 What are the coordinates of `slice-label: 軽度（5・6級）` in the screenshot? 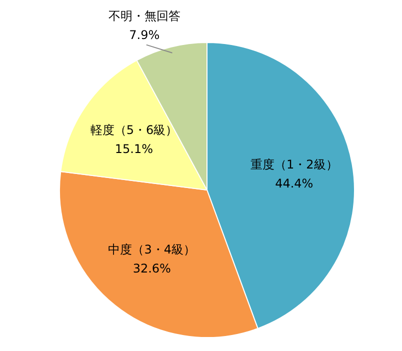 It's located at (134, 130).